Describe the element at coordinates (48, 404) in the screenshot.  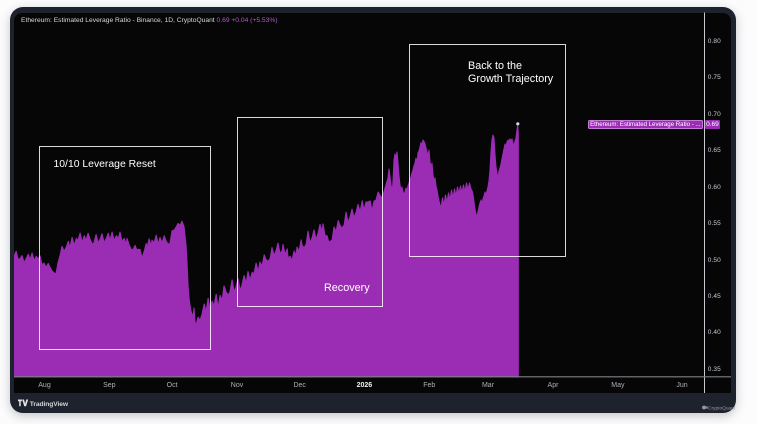
I see `svg-text: TradingView` at that location.